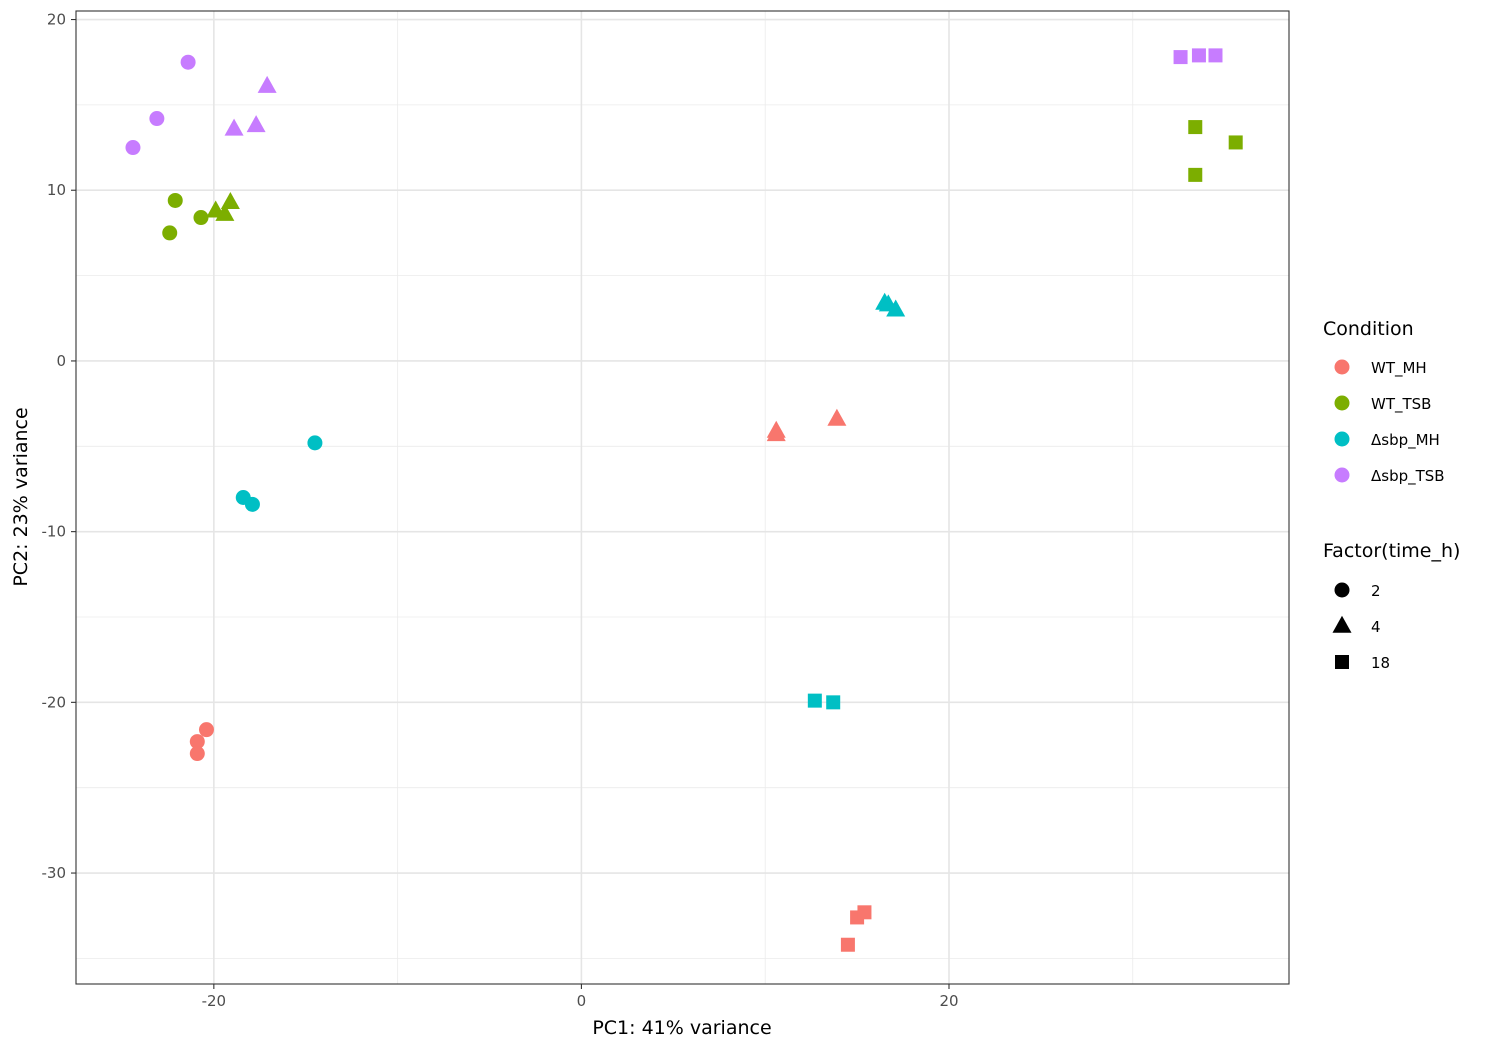 Image resolution: width=1500 pixels, height=1050 pixels. I want to click on y-tick-label: -20, so click(54, 702).